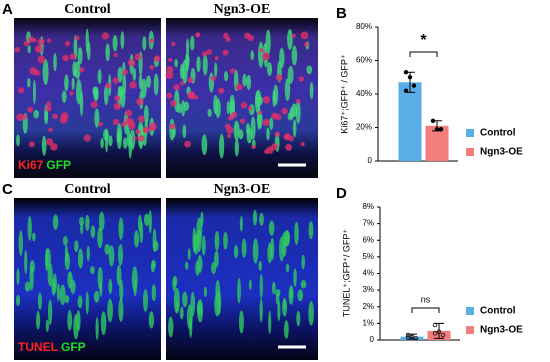 The width and height of the screenshot is (550, 362). Describe the element at coordinates (368, 273) in the screenshot. I see `y-tick-label: 4%` at that location.